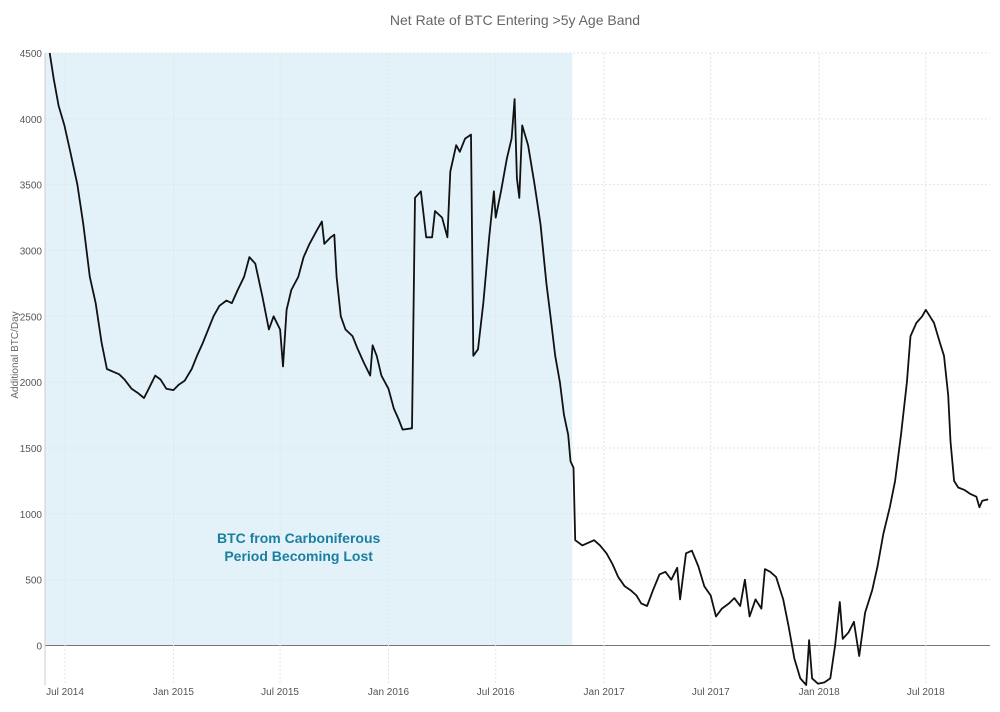 The height and width of the screenshot is (712, 1000). What do you see at coordinates (820, 692) in the screenshot?
I see `x-tick-label-7: Jan 2018` at bounding box center [820, 692].